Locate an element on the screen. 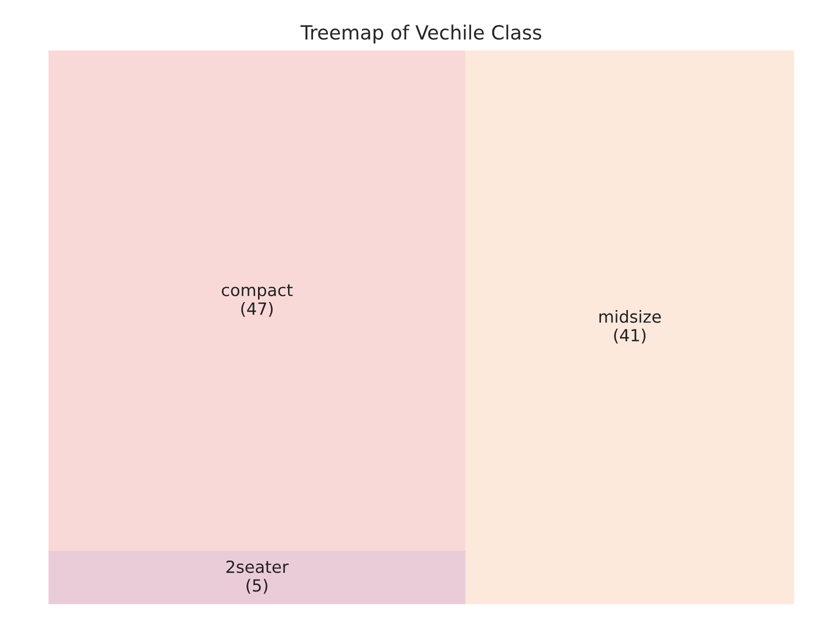  data-label: (47) is located at coordinates (257, 309).